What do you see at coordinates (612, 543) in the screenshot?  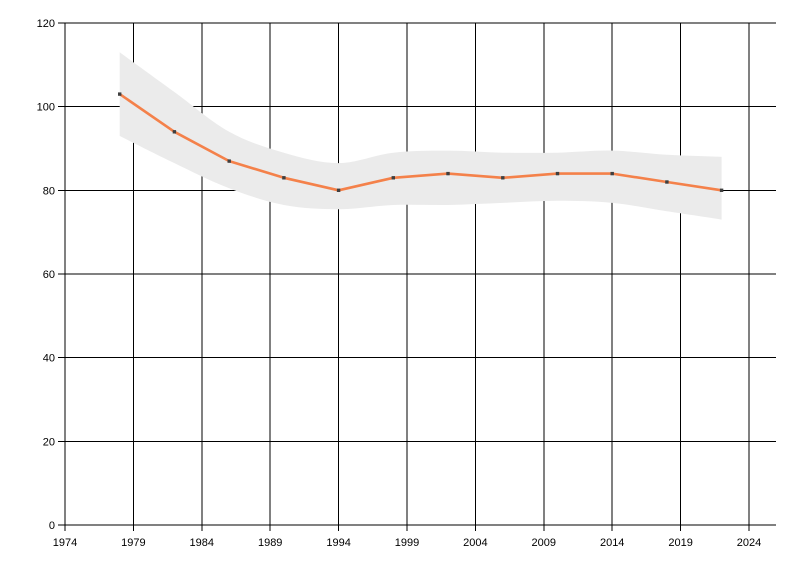 I see `x-axis-tick-label: 2014` at bounding box center [612, 543].